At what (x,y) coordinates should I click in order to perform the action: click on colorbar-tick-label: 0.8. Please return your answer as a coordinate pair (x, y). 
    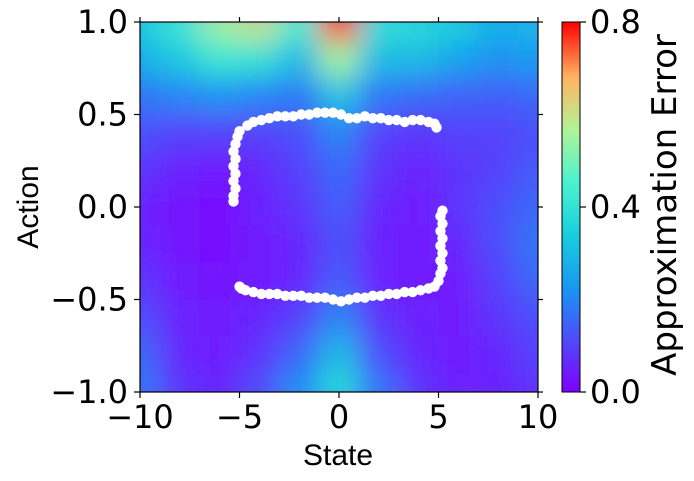
    Looking at the image, I should click on (615, 22).